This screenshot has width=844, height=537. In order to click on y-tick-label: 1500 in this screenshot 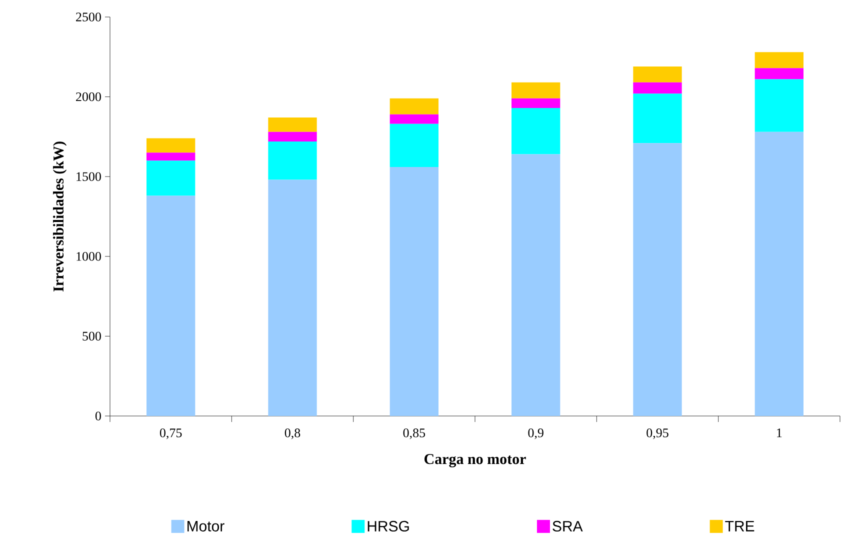, I will do `click(88, 176)`.